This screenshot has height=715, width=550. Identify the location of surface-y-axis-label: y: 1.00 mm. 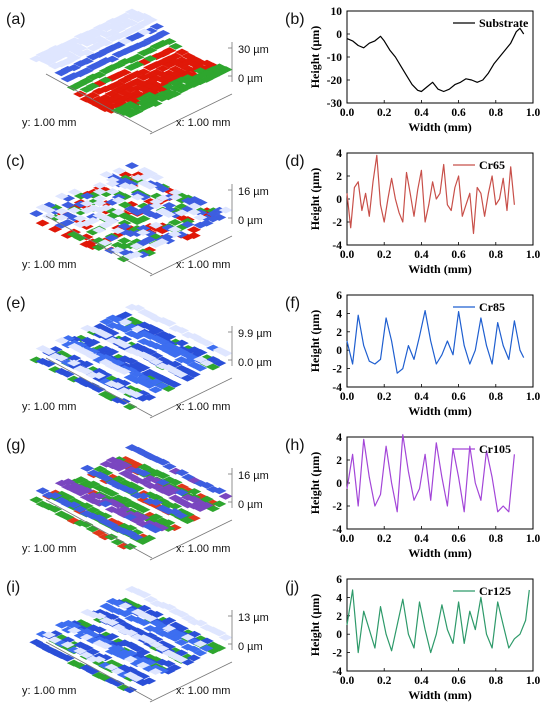
(49, 265).